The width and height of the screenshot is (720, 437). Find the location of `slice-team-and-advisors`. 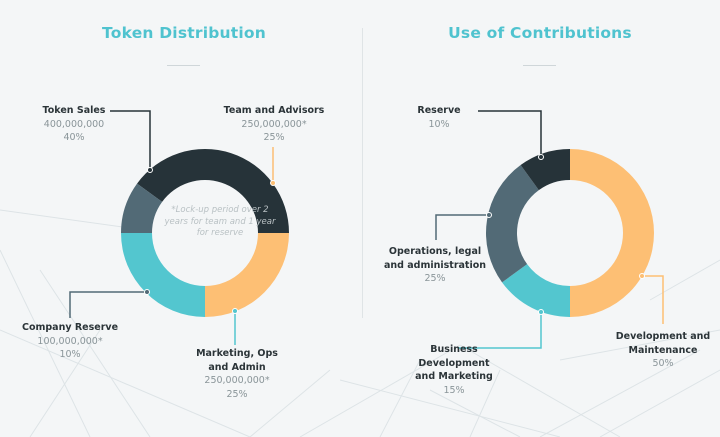

slice-team-and-advisors is located at coordinates (247, 275).